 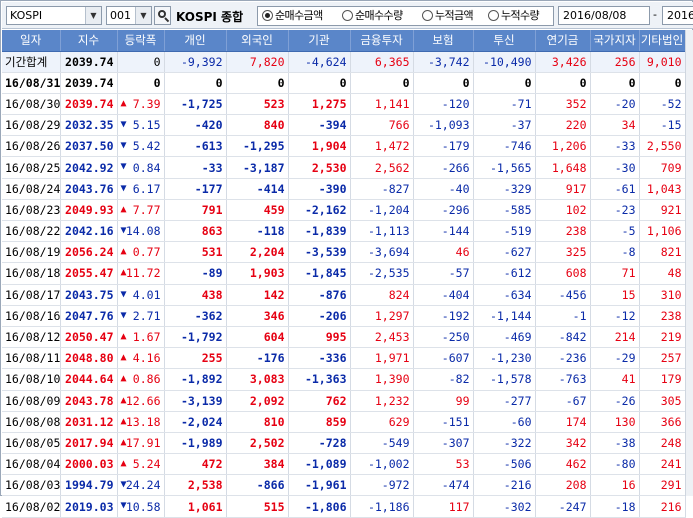 What do you see at coordinates (372, 16) in the screenshot?
I see `radio-net-buy-volume: 순매수수량` at bounding box center [372, 16].